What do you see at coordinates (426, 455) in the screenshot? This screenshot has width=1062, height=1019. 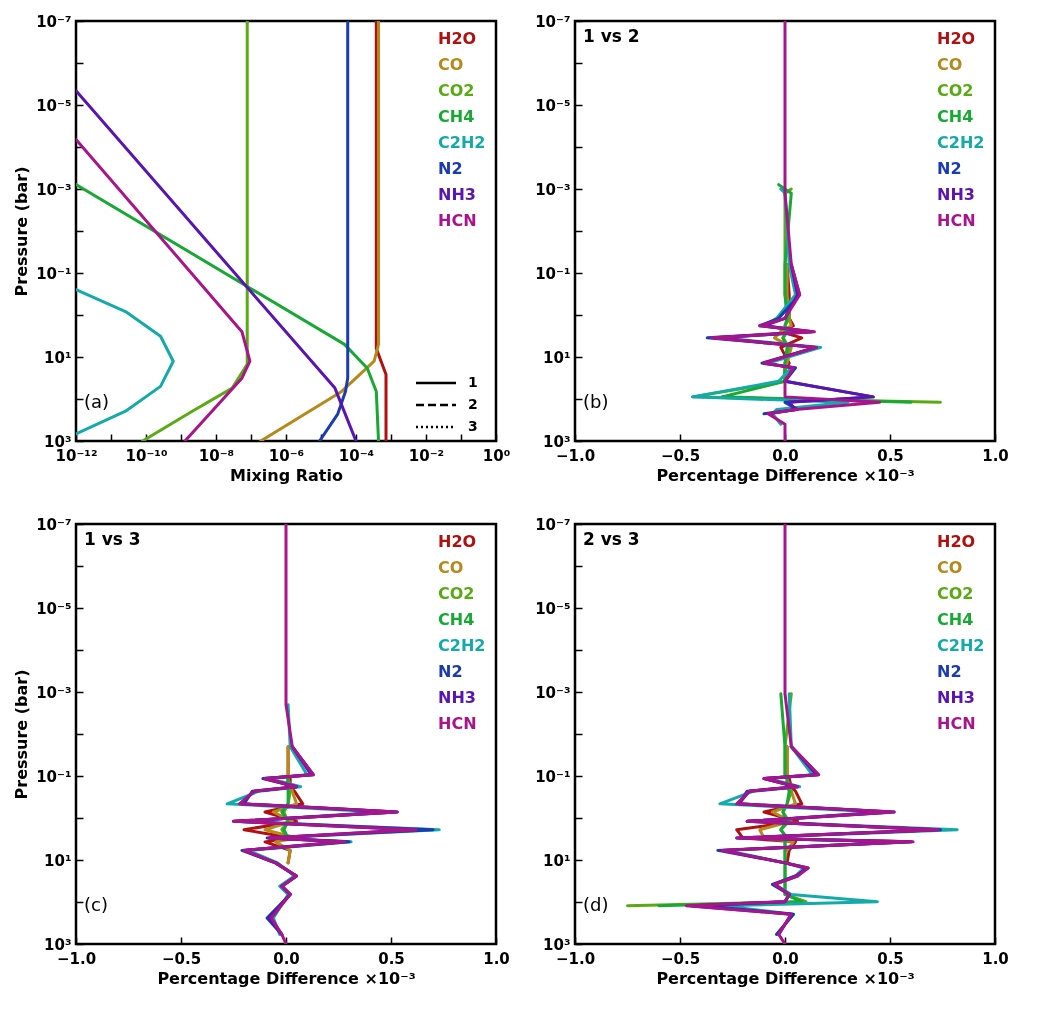 I see `x-tick-label: 10⁻²` at bounding box center [426, 455].